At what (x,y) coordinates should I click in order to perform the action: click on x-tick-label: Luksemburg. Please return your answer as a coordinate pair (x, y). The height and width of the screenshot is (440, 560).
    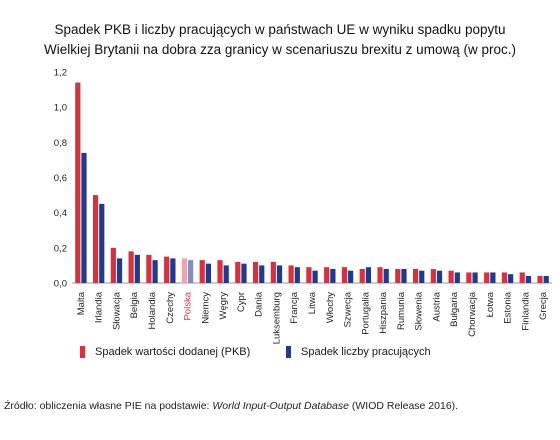
    Looking at the image, I should click on (276, 318).